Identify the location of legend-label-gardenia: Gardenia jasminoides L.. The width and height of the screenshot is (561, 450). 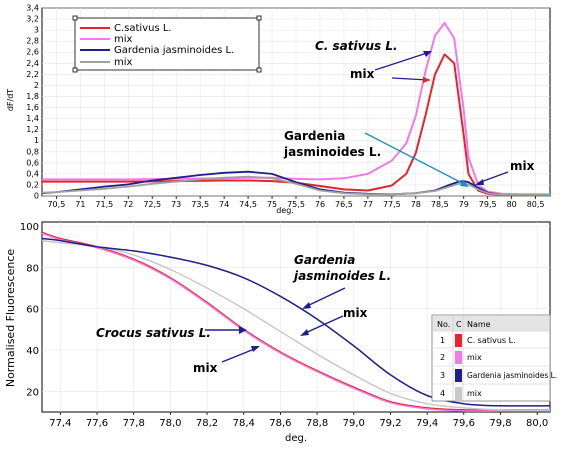
(174, 50).